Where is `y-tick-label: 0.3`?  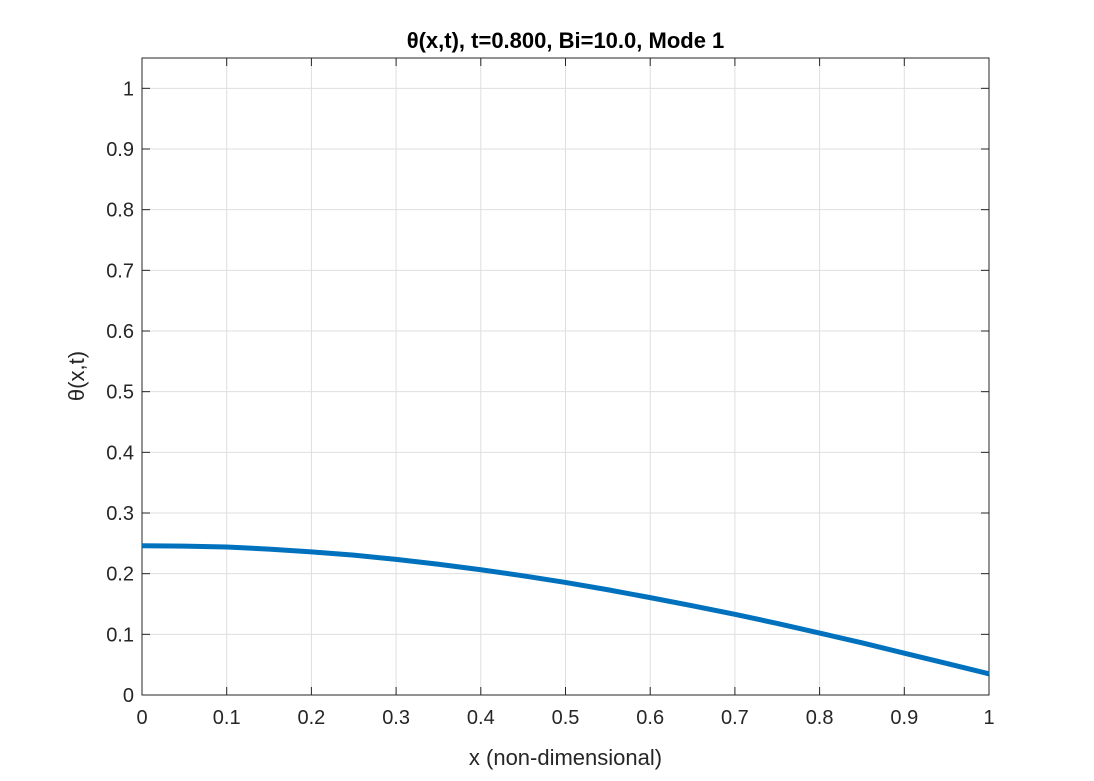 y-tick-label: 0.3 is located at coordinates (120, 514).